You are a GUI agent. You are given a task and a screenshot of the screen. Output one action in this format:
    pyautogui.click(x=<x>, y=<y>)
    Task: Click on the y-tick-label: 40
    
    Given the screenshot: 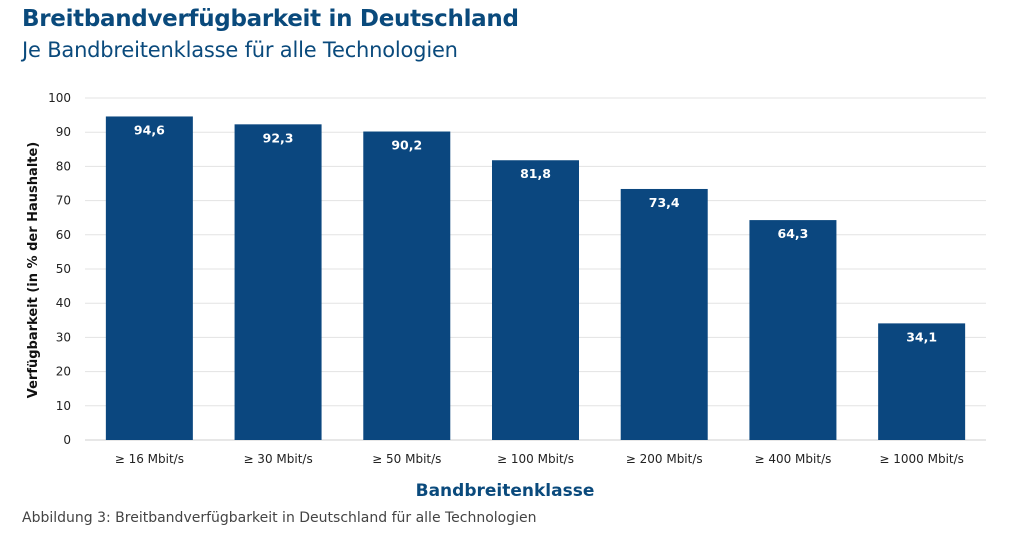 What is the action you would take?
    pyautogui.click(x=63, y=303)
    